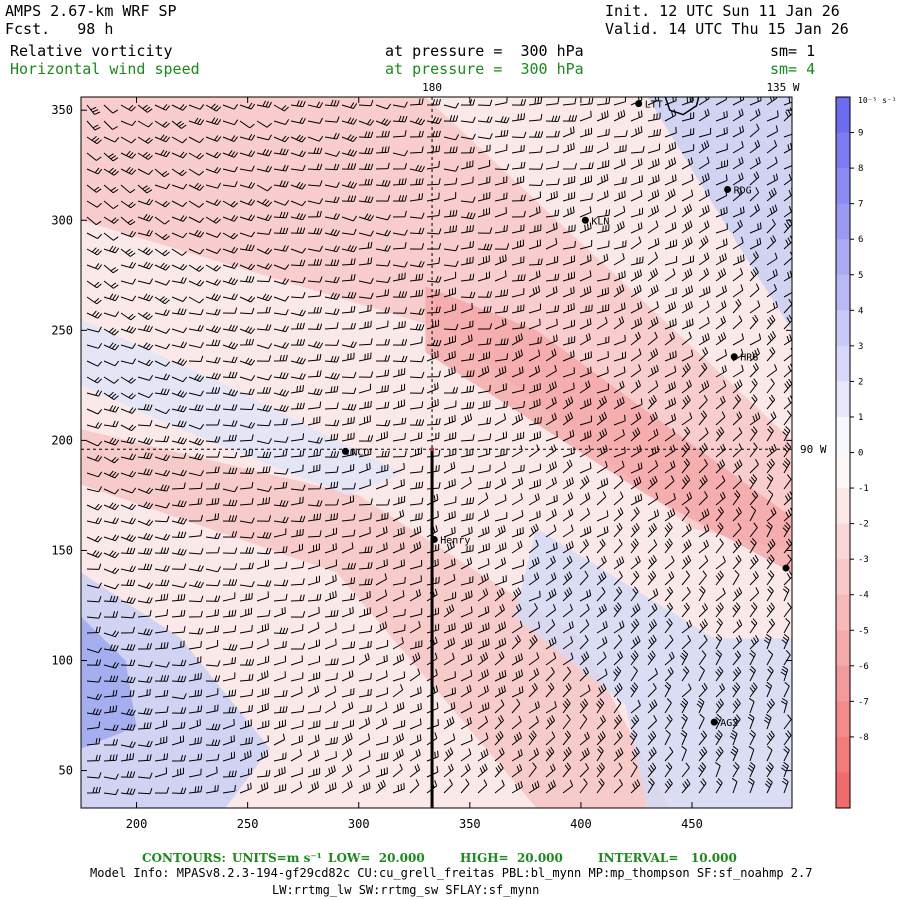  I want to click on colorbar-label: 3, so click(860, 347).